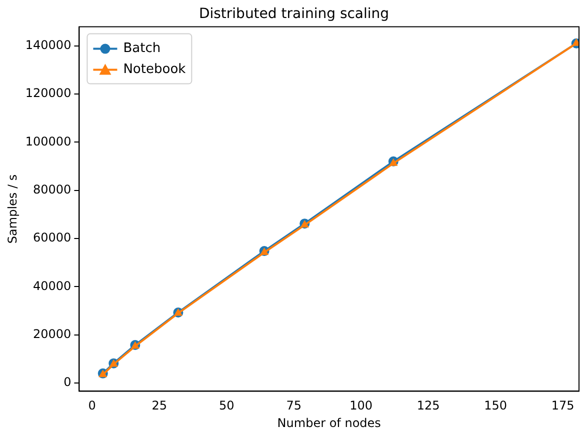  I want to click on y-axis-title: Samples / s, so click(12, 209).